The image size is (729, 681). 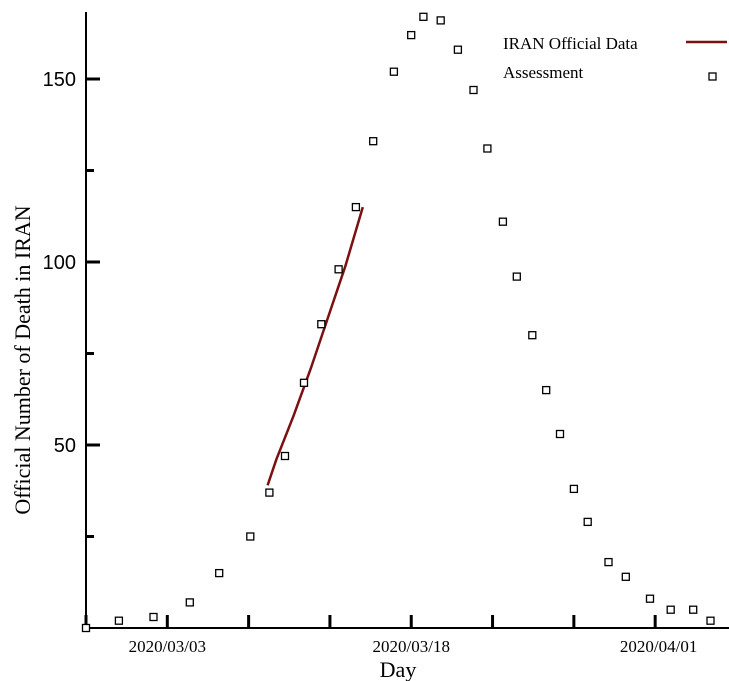 I want to click on x-axis-title: Day, so click(x=398, y=669).